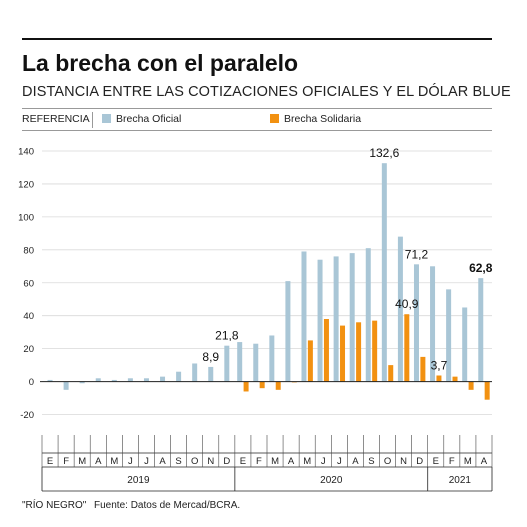 The height and width of the screenshot is (527, 527). I want to click on y-tick-label: -20, so click(27, 415).